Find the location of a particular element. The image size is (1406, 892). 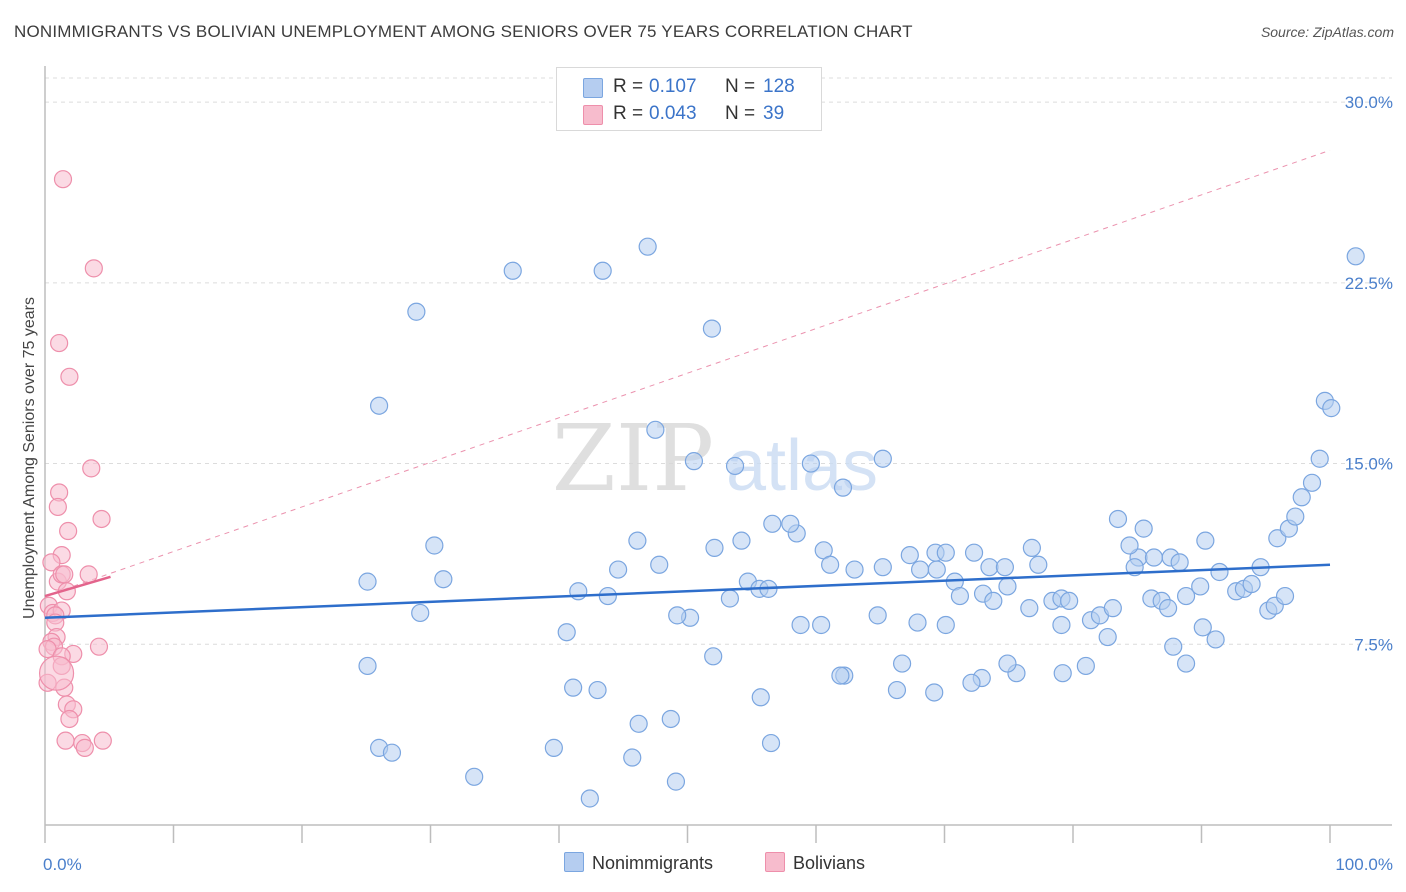

legend-item-nonimmigrants: Nonimmigrants is located at coordinates (638, 863).